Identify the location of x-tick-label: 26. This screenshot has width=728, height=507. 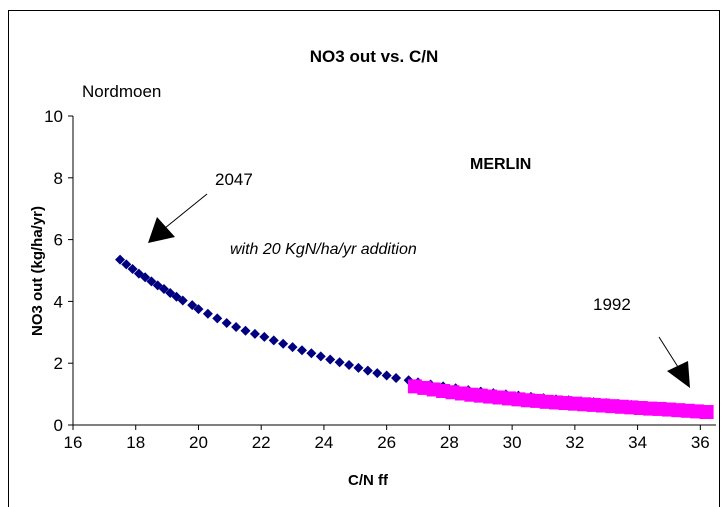
(386, 442).